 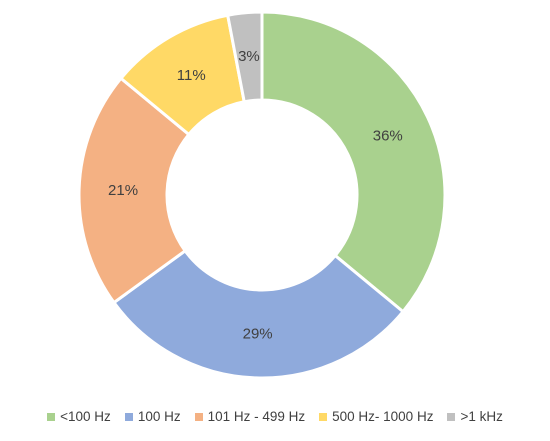 I want to click on slice-label-100-hz: 29%, so click(x=258, y=333).